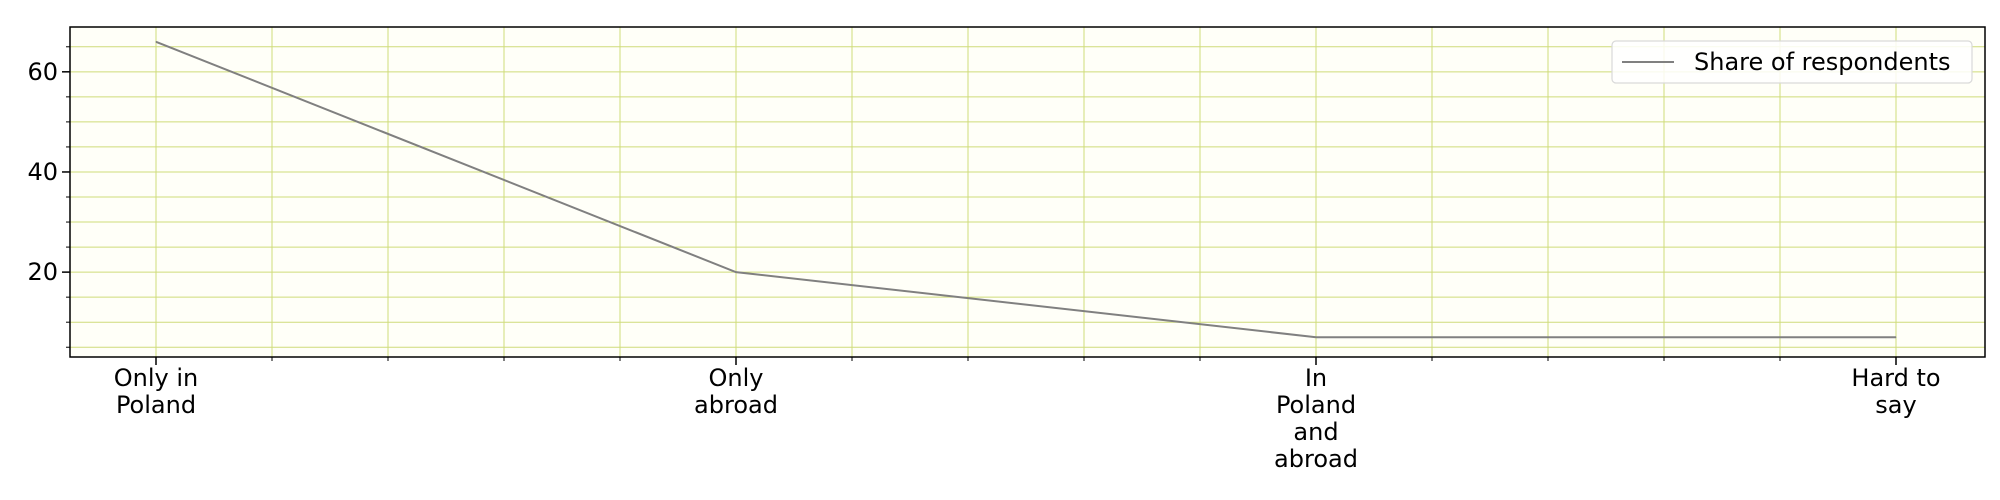 The width and height of the screenshot is (2000, 500). I want to click on x-tick-label: Only in Poland, so click(156, 391).